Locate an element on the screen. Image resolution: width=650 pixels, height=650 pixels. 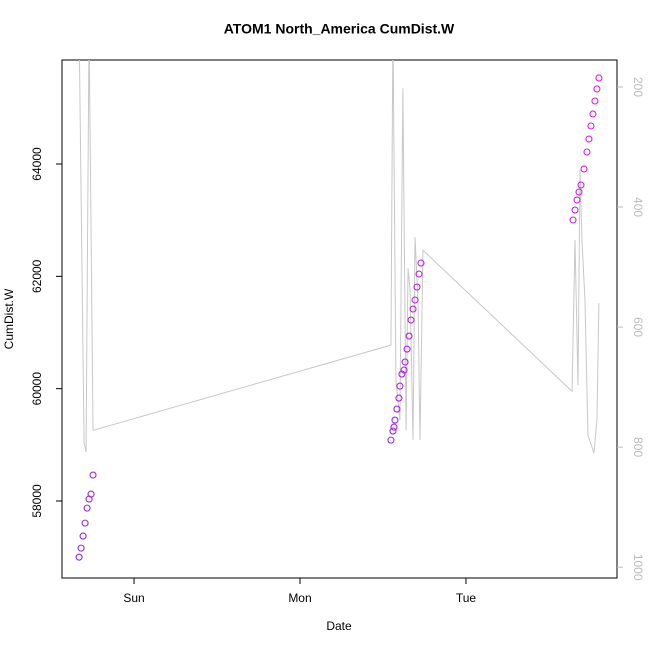
y2-tick-label: 1000 is located at coordinates (638, 567).